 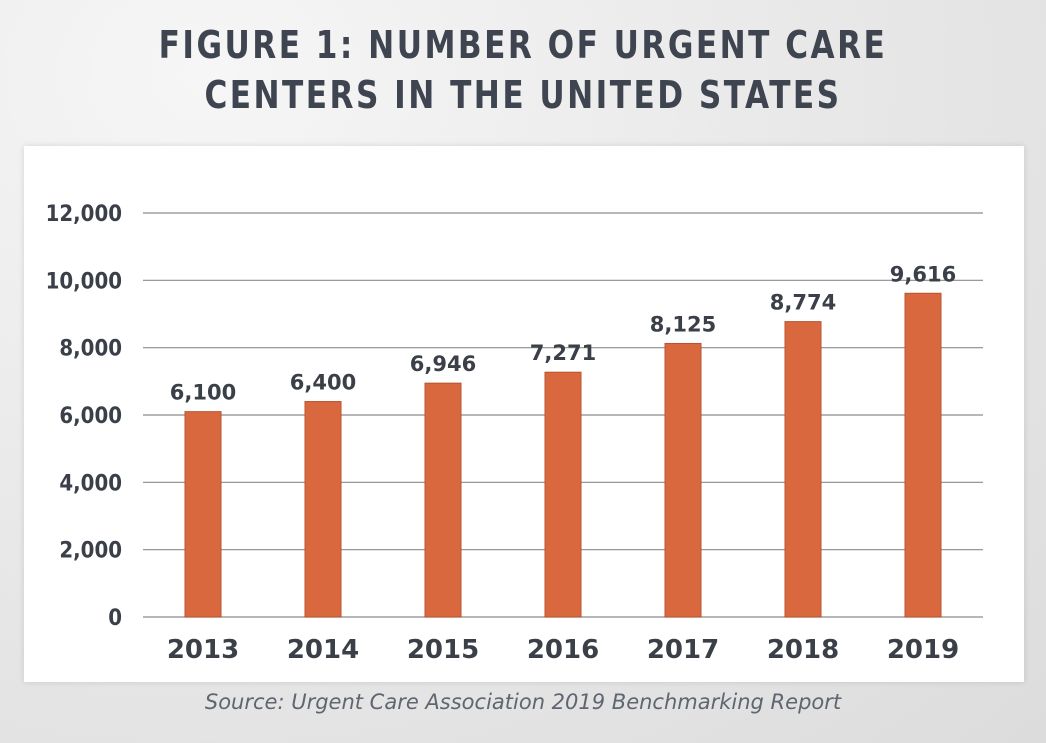 What do you see at coordinates (115, 618) in the screenshot?
I see `y-tick-label: 0` at bounding box center [115, 618].